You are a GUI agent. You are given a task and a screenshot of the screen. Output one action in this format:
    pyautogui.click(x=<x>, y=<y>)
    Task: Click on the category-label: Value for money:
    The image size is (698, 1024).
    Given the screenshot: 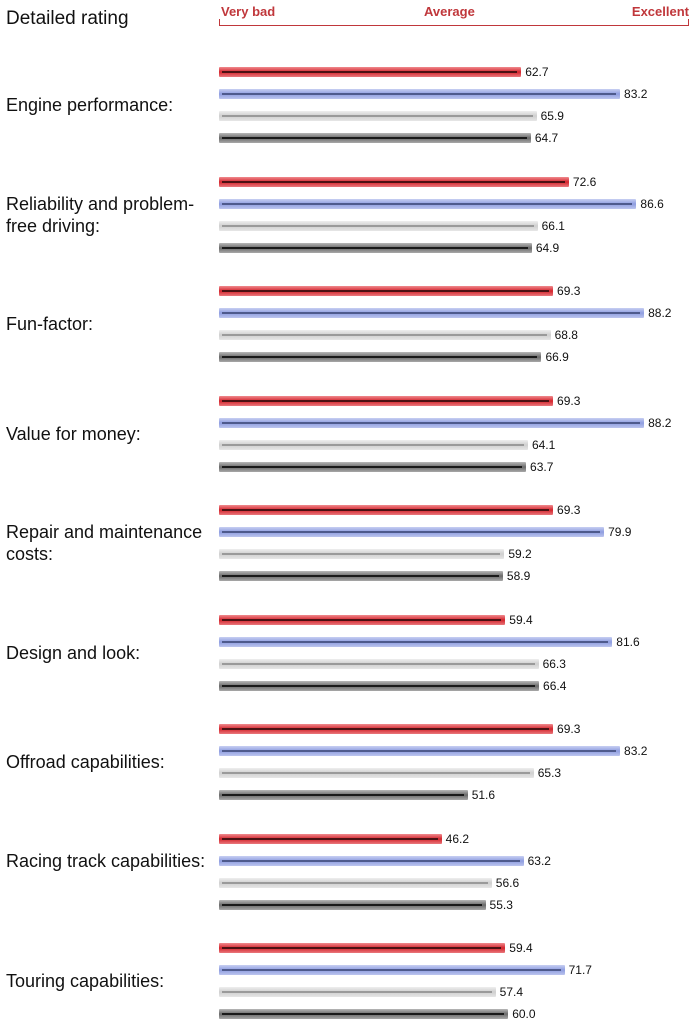 What is the action you would take?
    pyautogui.click(x=73, y=433)
    